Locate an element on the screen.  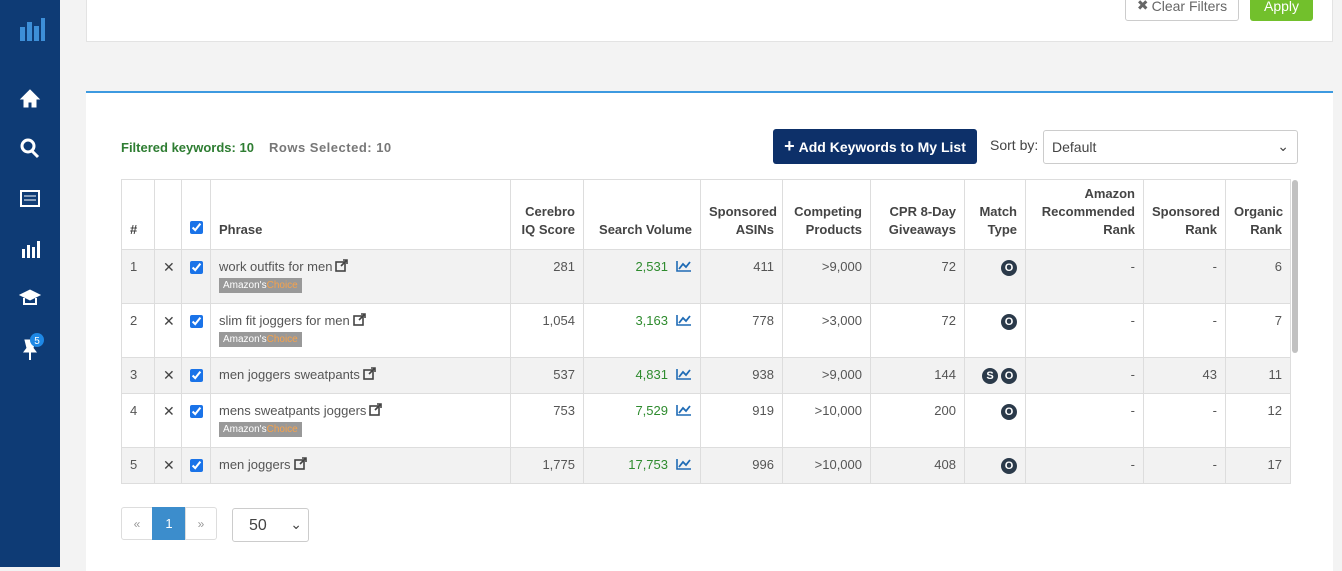
cerebro-score: 537 is located at coordinates (547, 376).